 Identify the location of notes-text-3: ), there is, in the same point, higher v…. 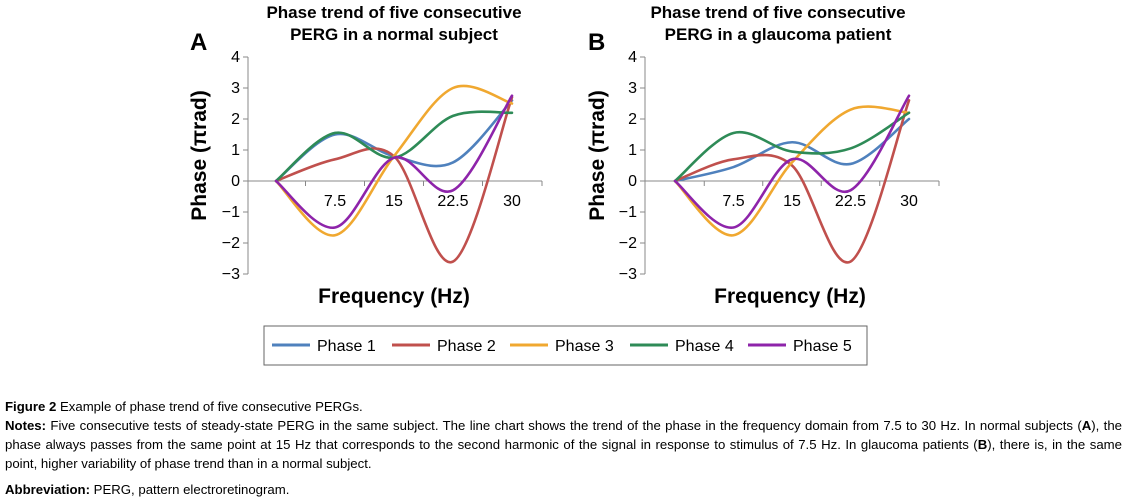
(563, 454).